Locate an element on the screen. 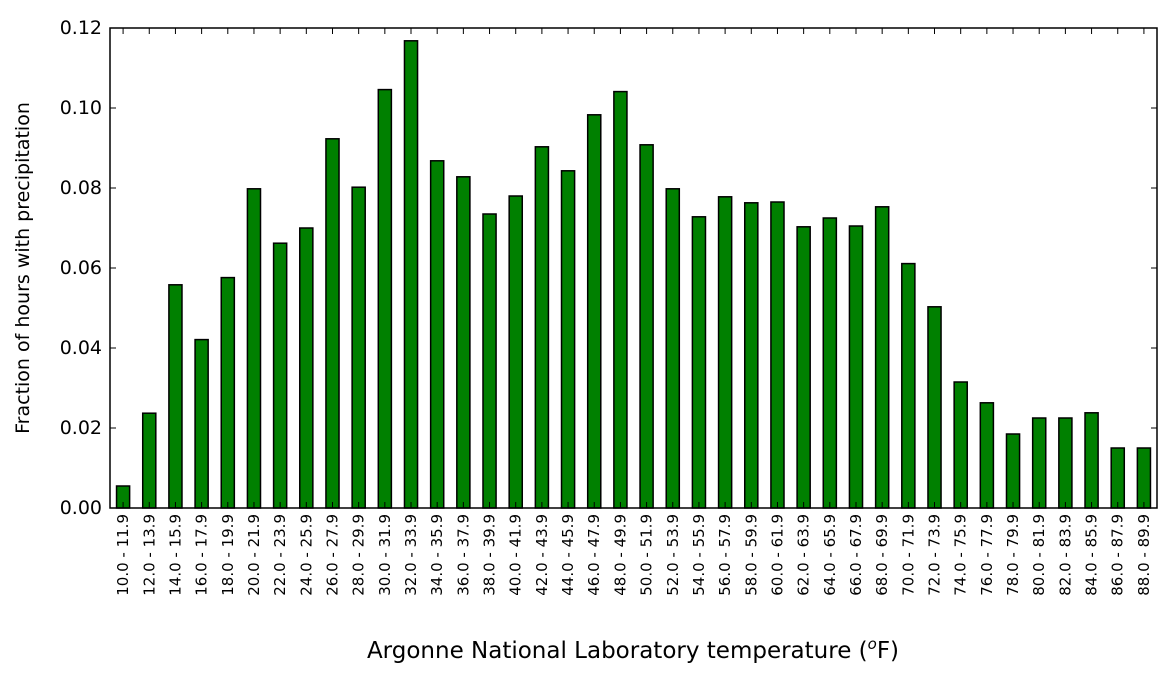 The image size is (1173, 680). x-tick-label: 44.0 - 45.9 is located at coordinates (568, 555).